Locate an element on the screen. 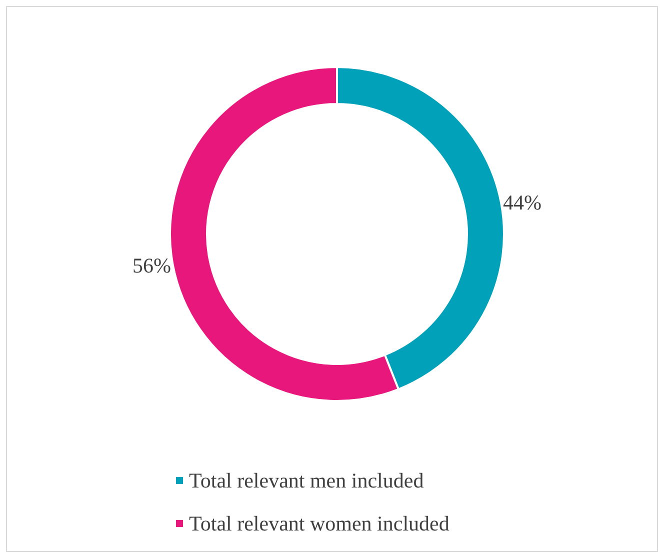 This screenshot has height=556, width=667. data-label: 44% is located at coordinates (522, 202).